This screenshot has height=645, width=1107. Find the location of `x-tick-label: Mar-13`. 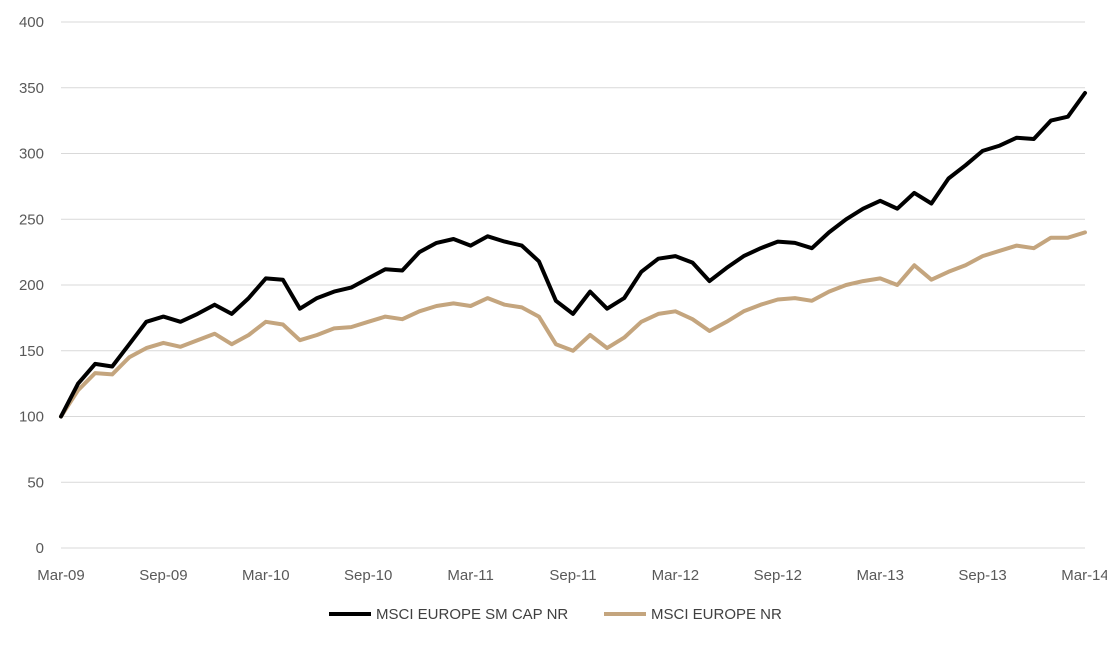

x-tick-label: Mar-13 is located at coordinates (880, 575).